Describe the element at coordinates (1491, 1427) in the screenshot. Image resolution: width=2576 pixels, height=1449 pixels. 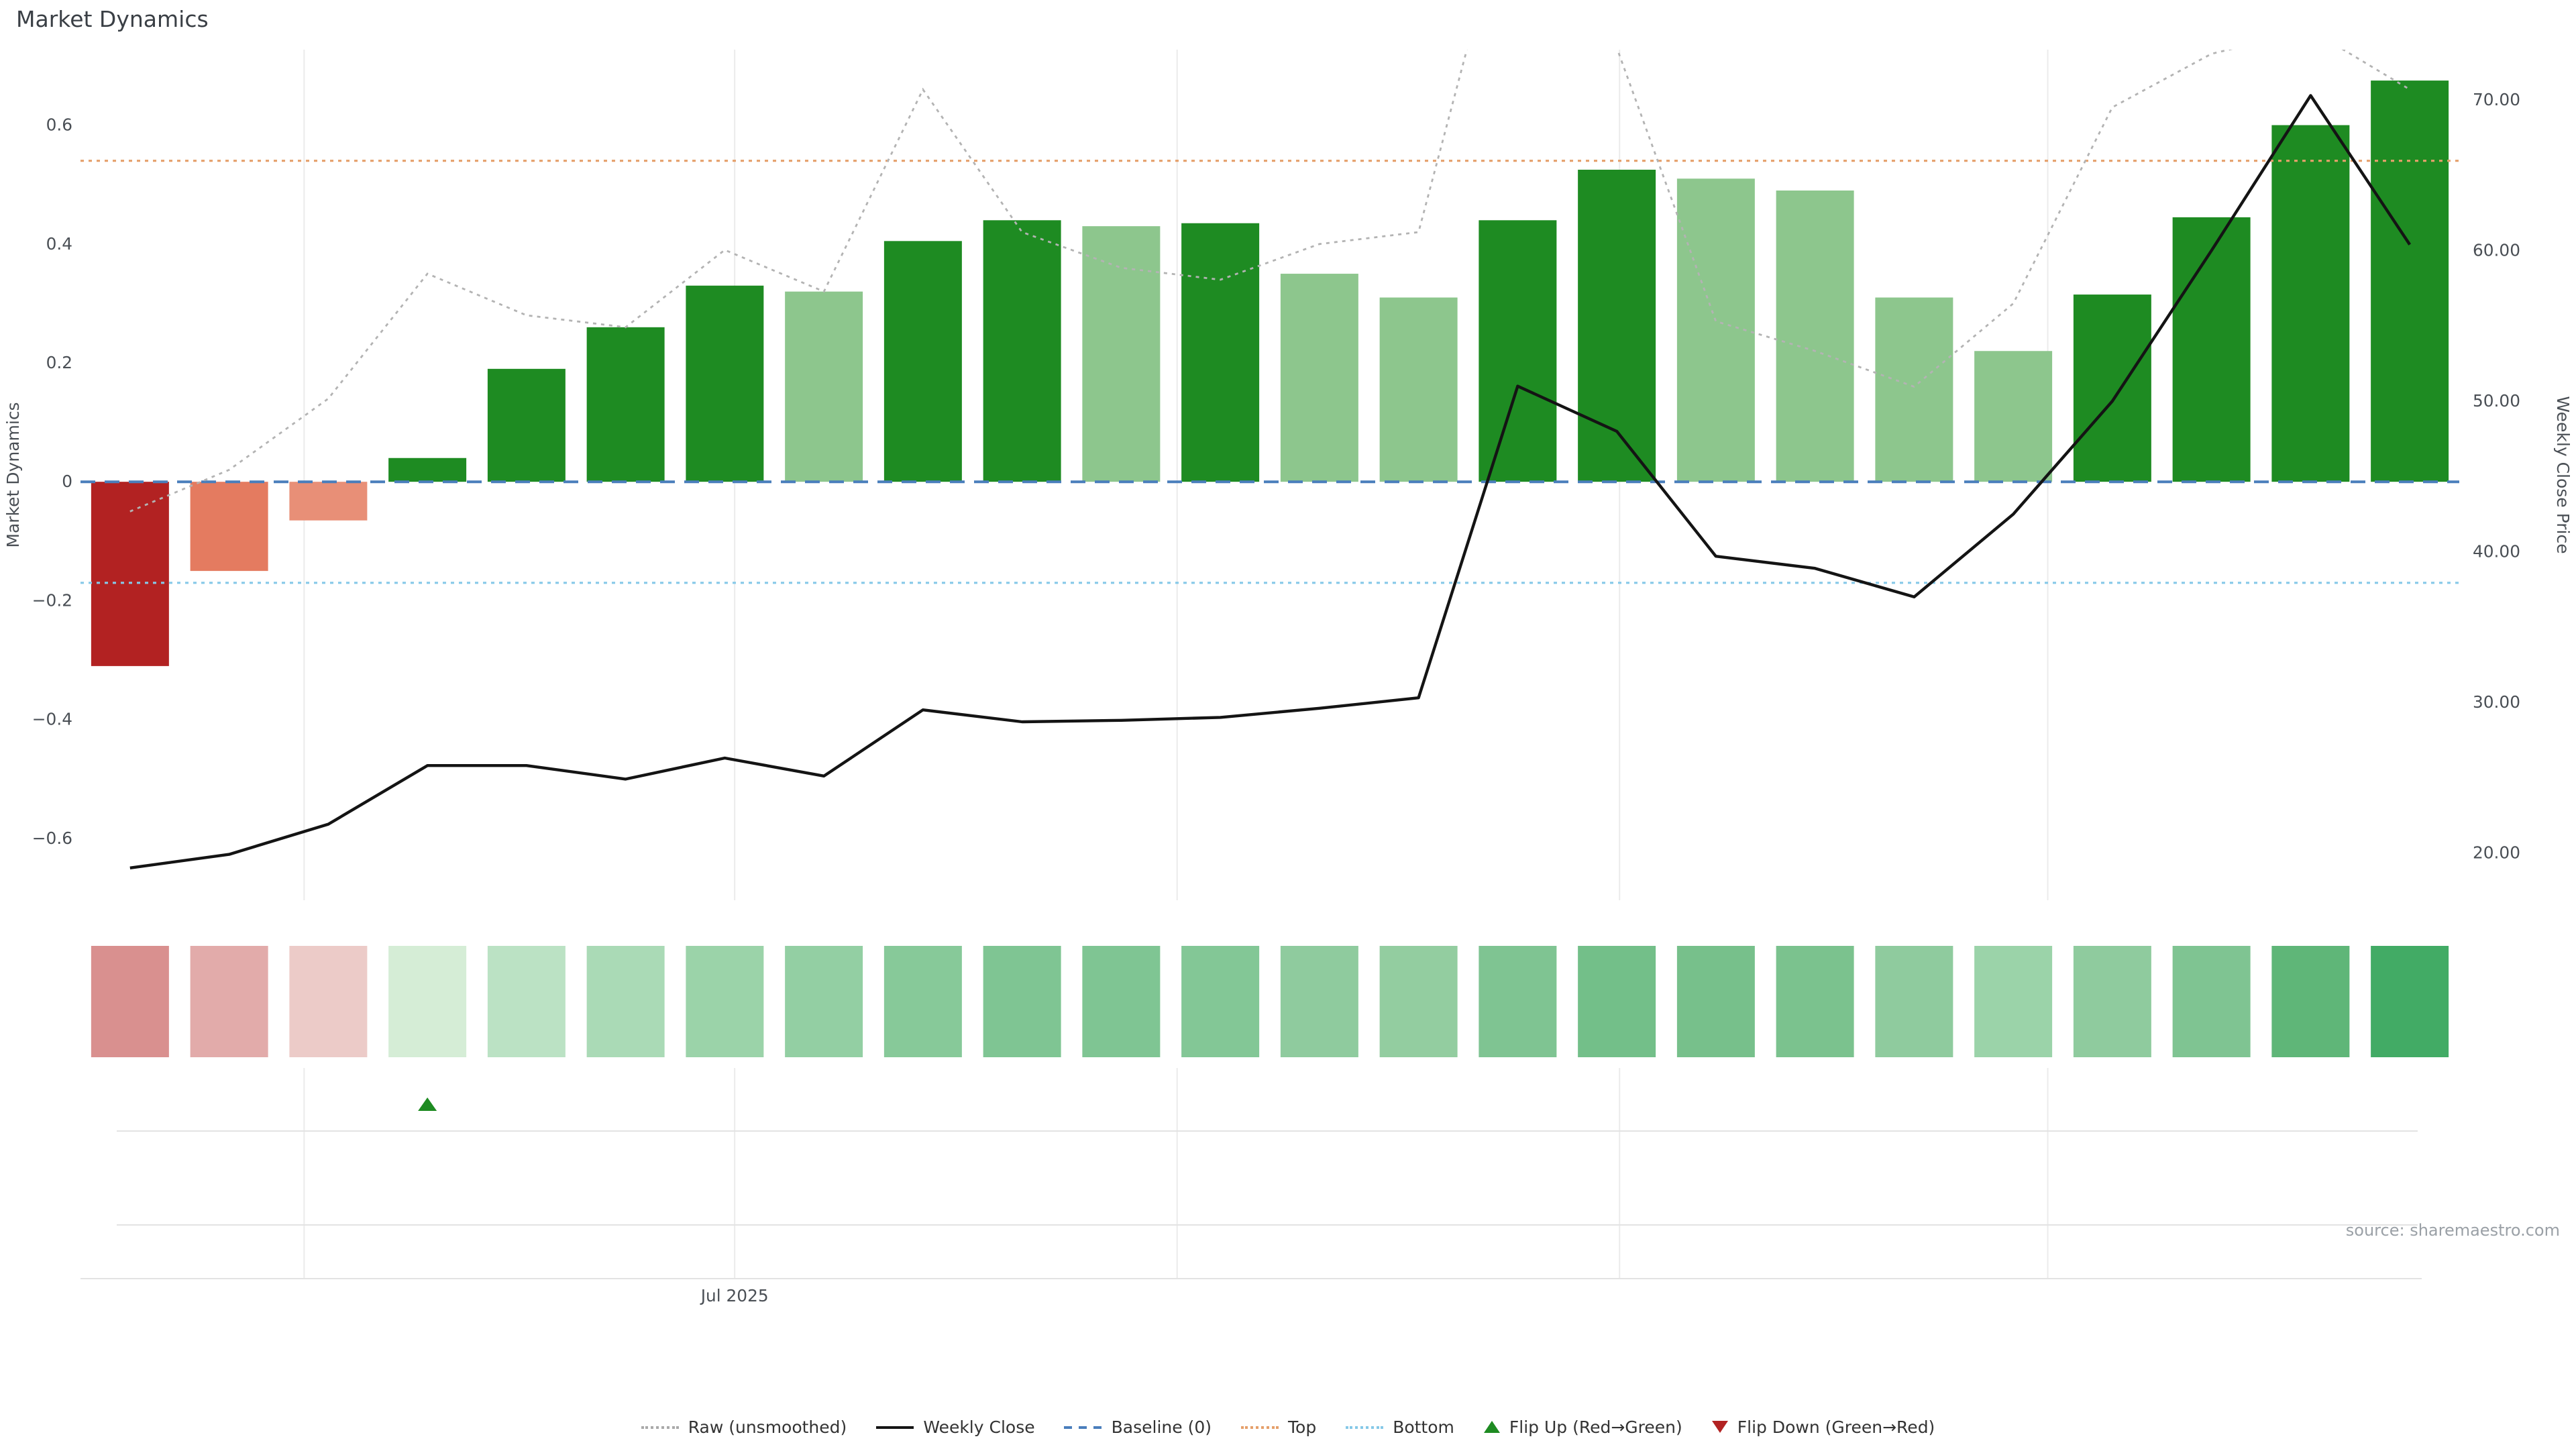
I see `flip-up-legend-icon` at that location.